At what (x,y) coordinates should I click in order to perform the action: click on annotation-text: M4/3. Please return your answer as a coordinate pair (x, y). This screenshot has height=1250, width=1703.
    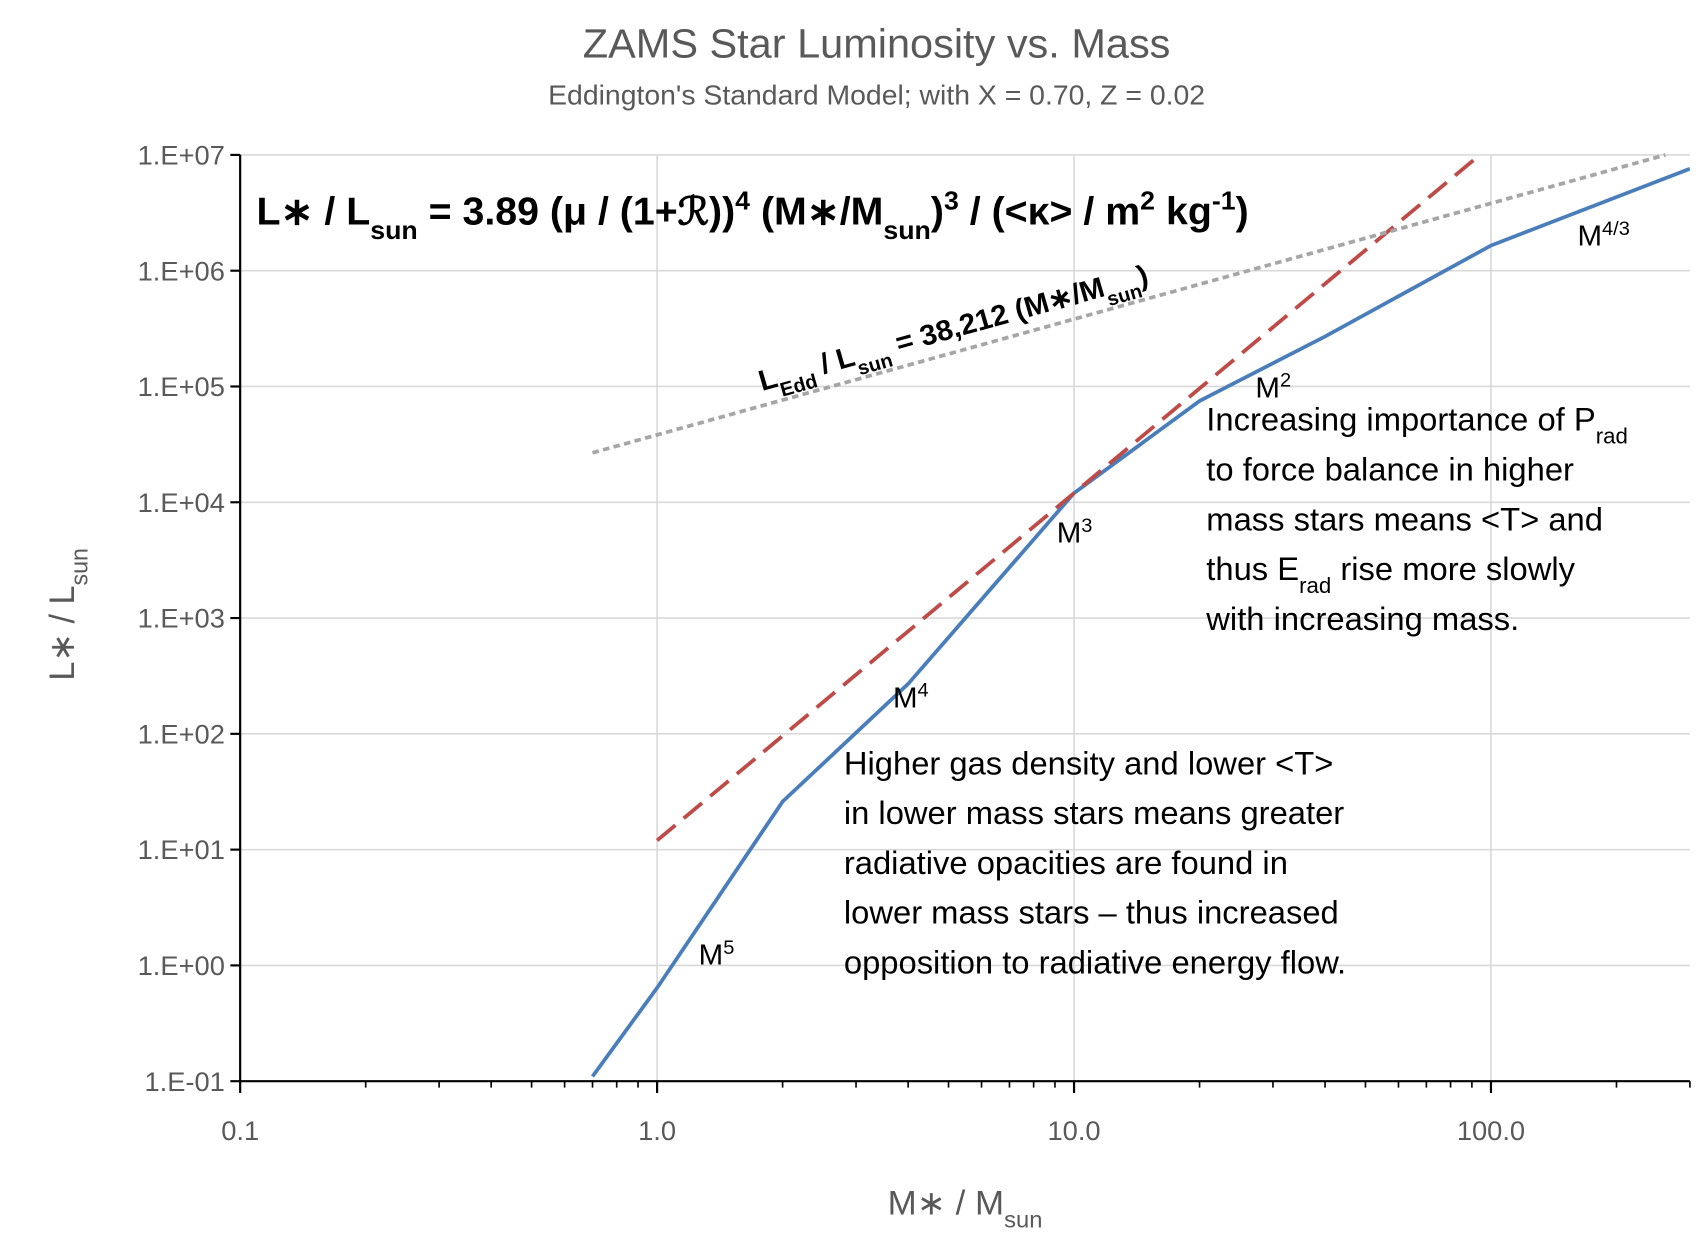
    Looking at the image, I should click on (1603, 235).